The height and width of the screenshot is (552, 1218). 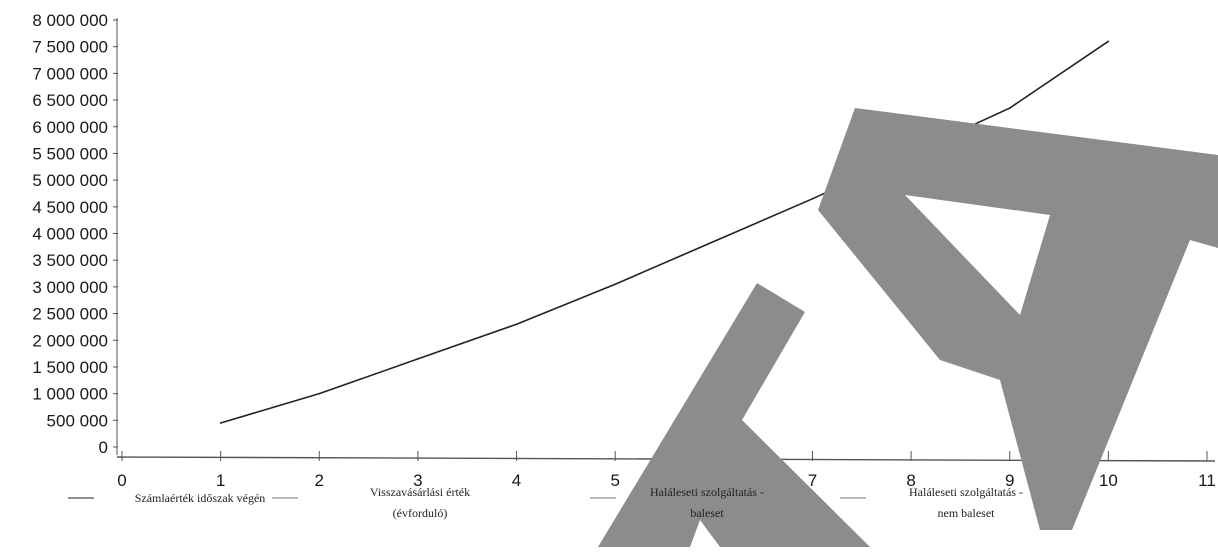 What do you see at coordinates (70, 207) in the screenshot?
I see `y-tick-label: 4 500 000` at bounding box center [70, 207].